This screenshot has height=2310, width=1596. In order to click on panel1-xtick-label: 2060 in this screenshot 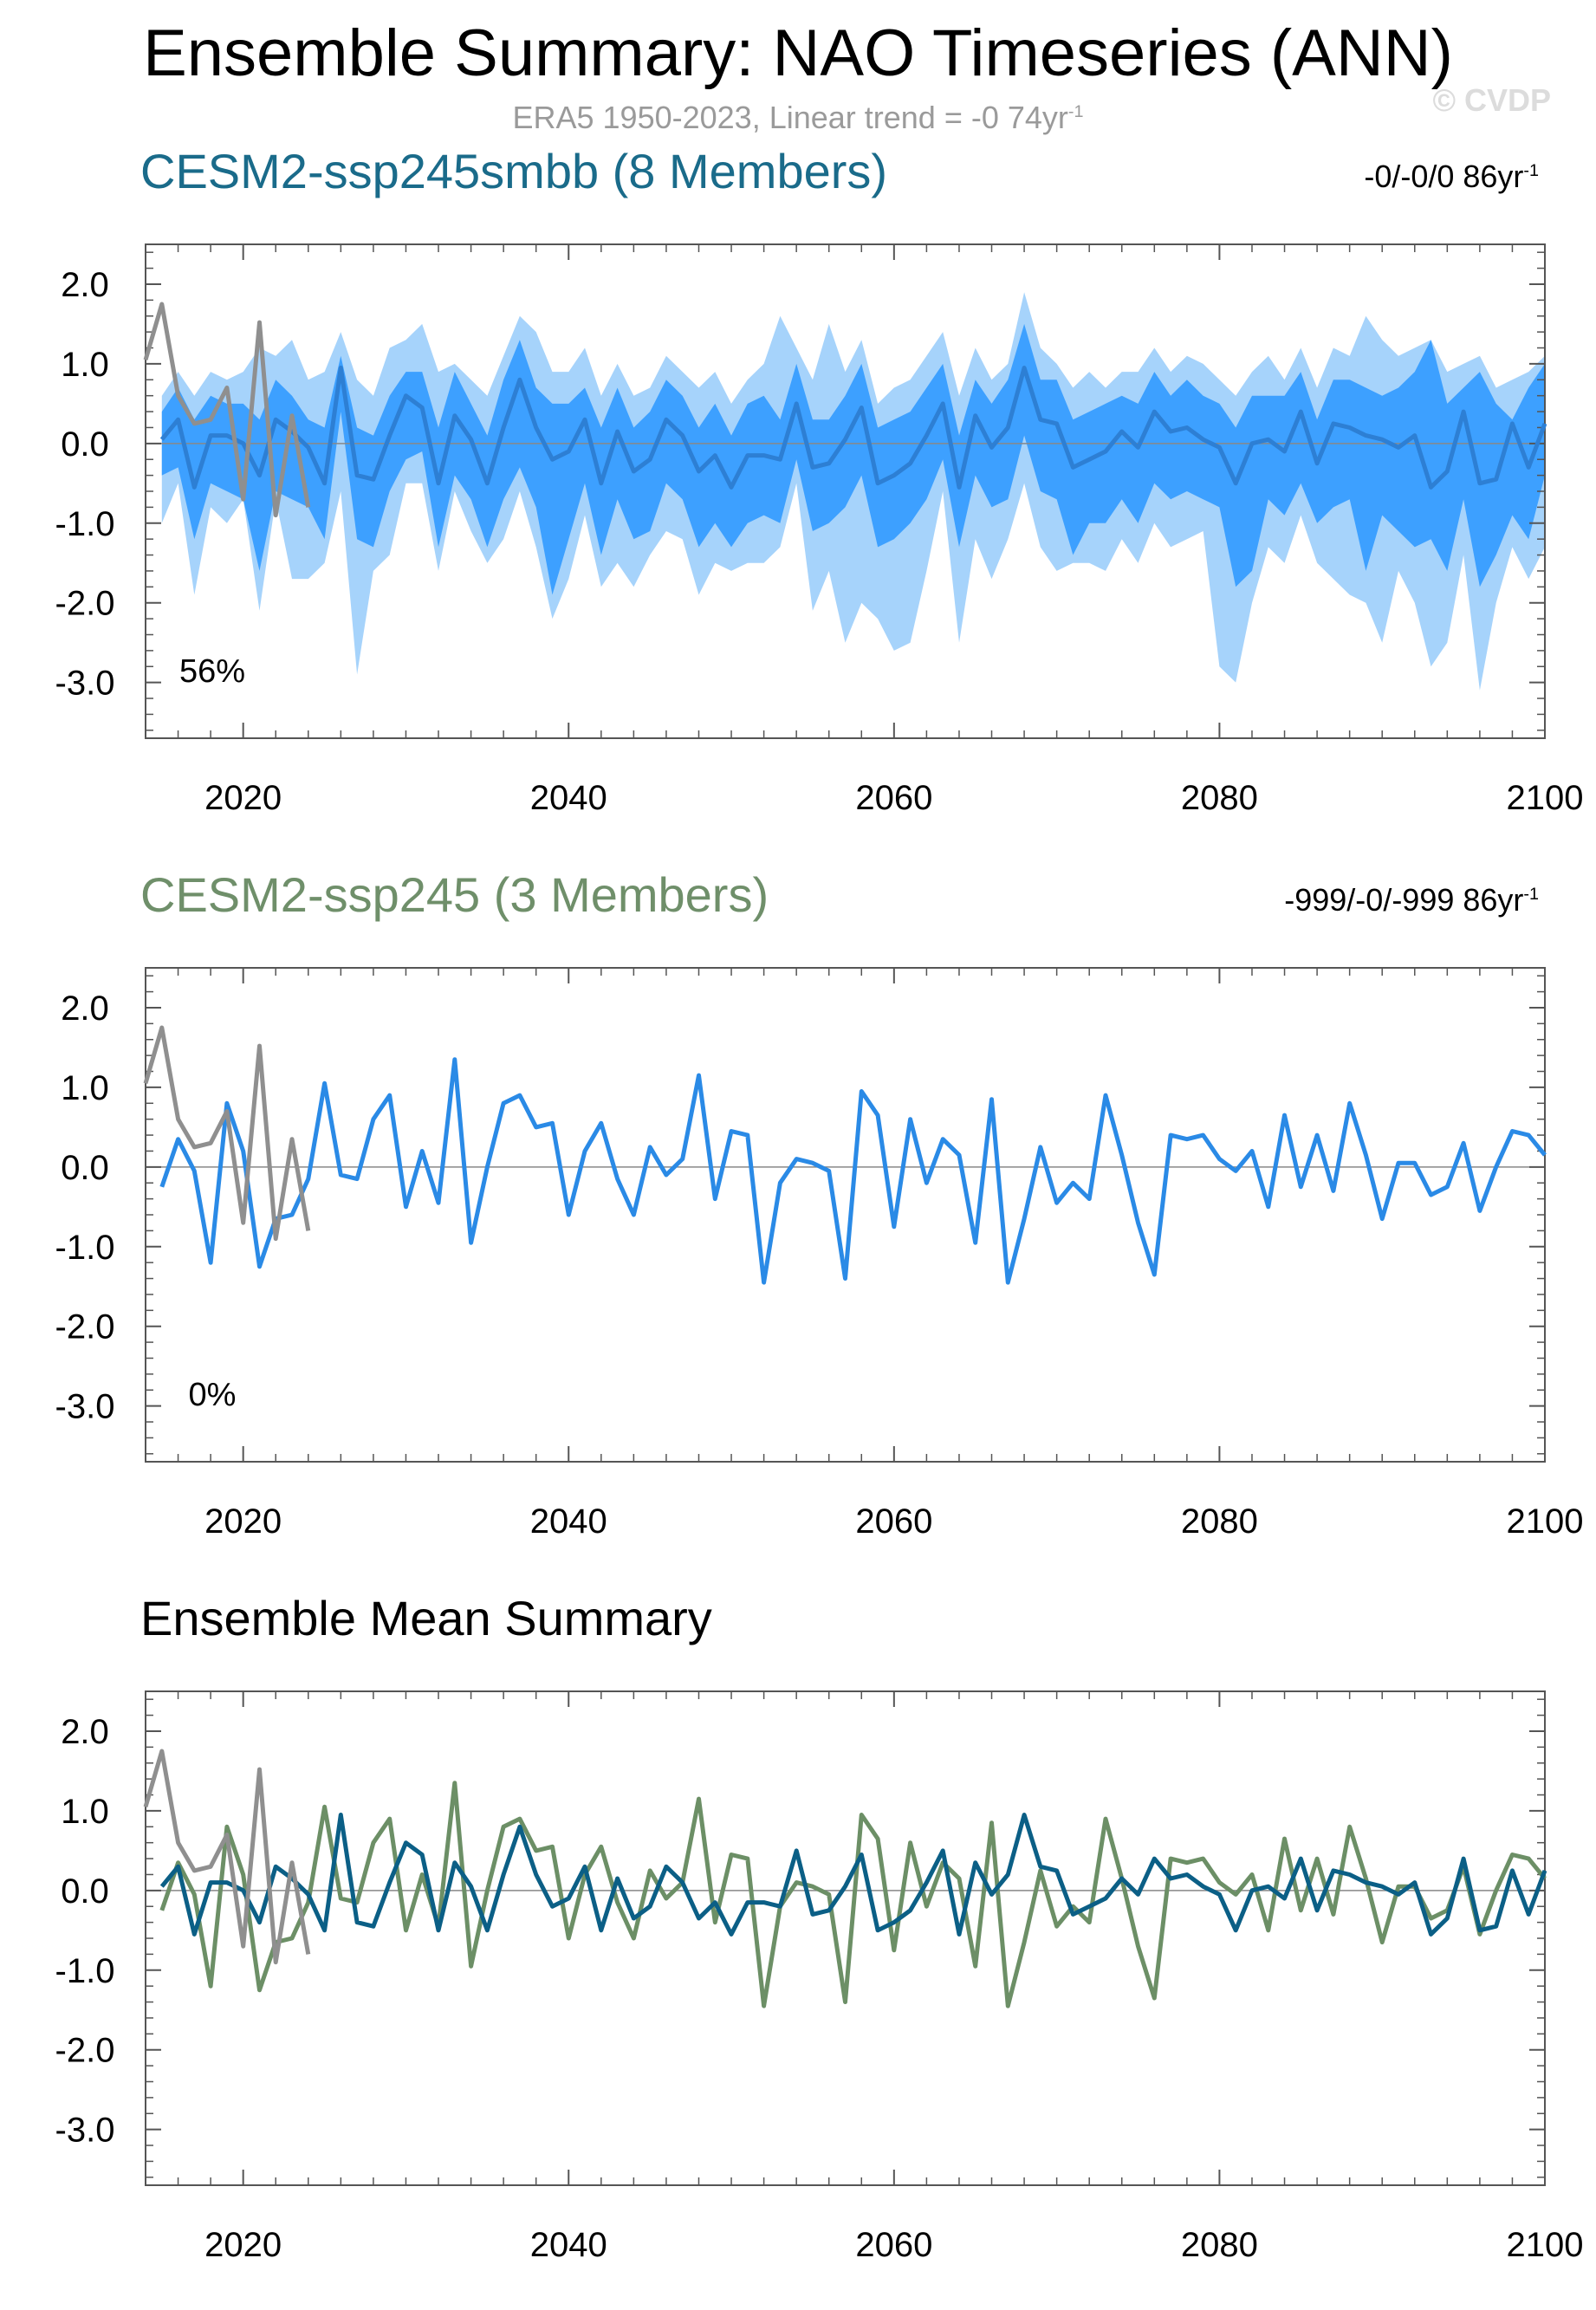, I will do `click(893, 798)`.